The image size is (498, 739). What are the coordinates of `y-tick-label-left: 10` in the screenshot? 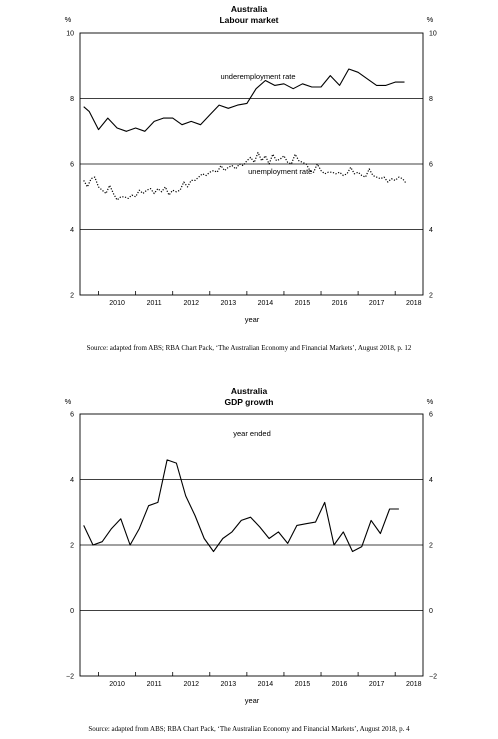 It's located at (70, 34).